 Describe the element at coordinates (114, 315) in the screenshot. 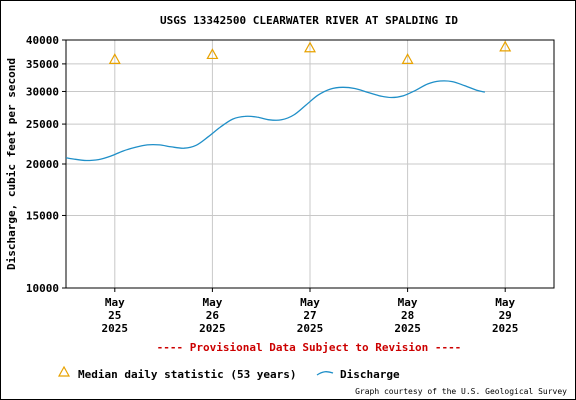

I see `x-tick-day: 25` at that location.